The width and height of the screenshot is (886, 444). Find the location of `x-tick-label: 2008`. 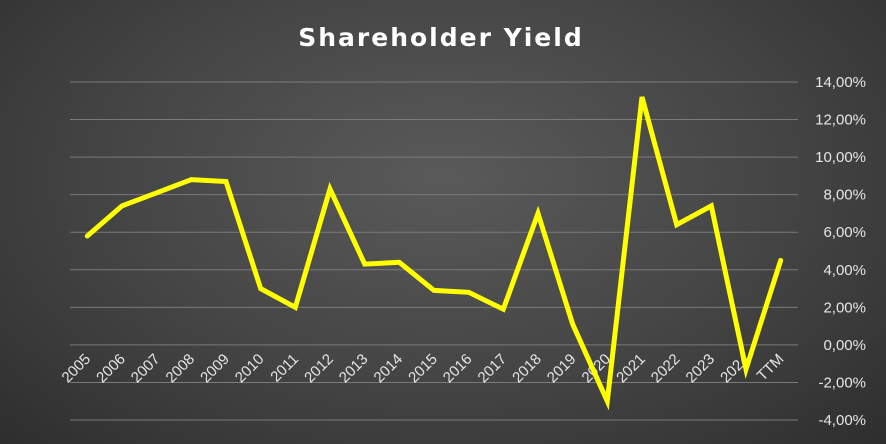

x-tick-label: 2008 is located at coordinates (181, 369).